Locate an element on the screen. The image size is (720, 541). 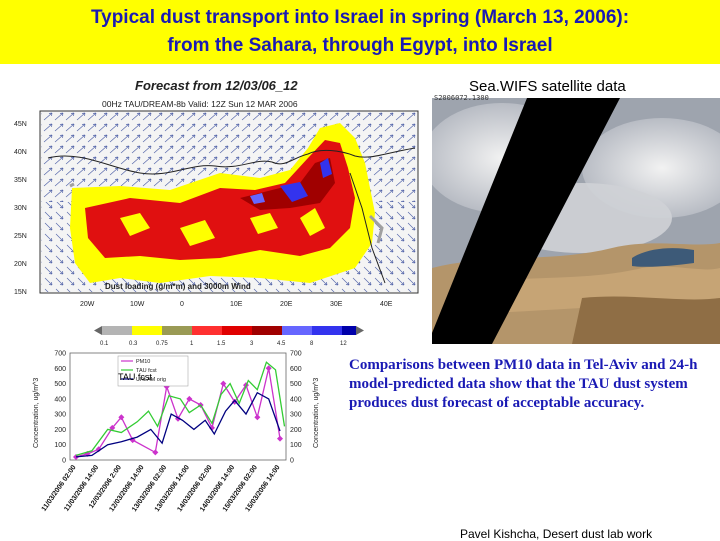
y-axis-label-right: Concentration, ug/m^3 is located at coordinates (316, 413).